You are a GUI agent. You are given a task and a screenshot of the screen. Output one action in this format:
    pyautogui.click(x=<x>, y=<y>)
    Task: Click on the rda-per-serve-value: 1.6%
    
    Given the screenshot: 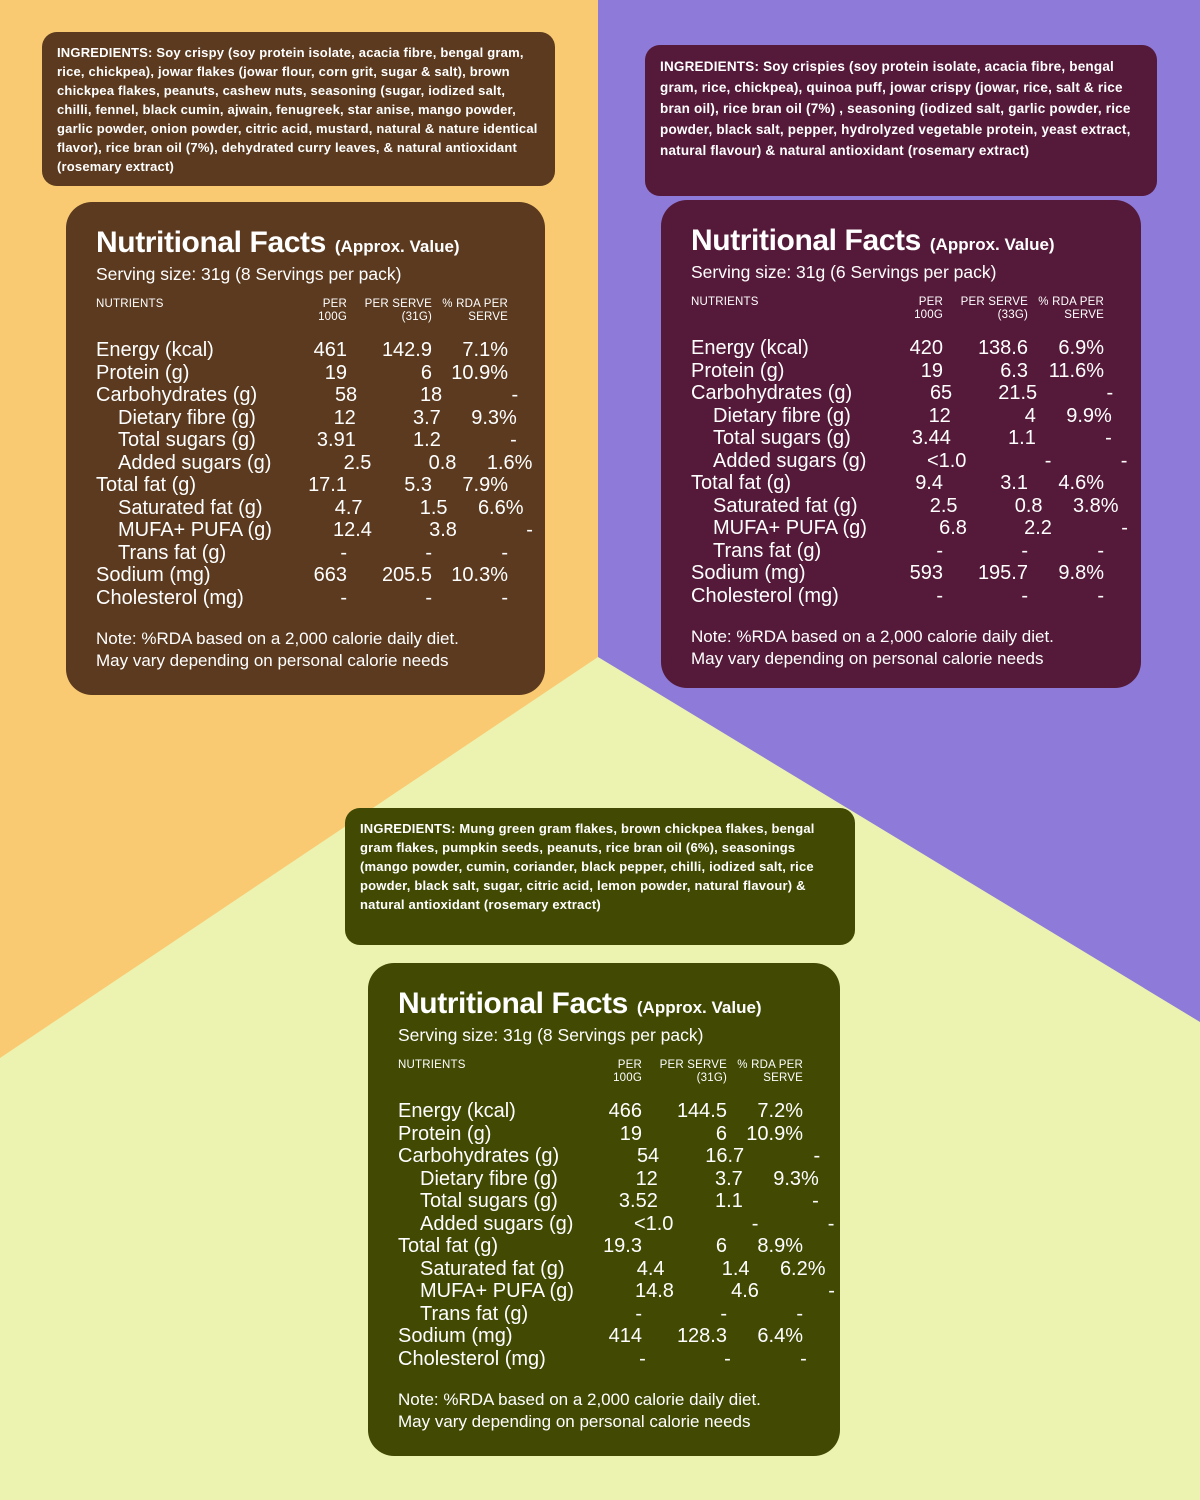 What is the action you would take?
    pyautogui.click(x=509, y=462)
    